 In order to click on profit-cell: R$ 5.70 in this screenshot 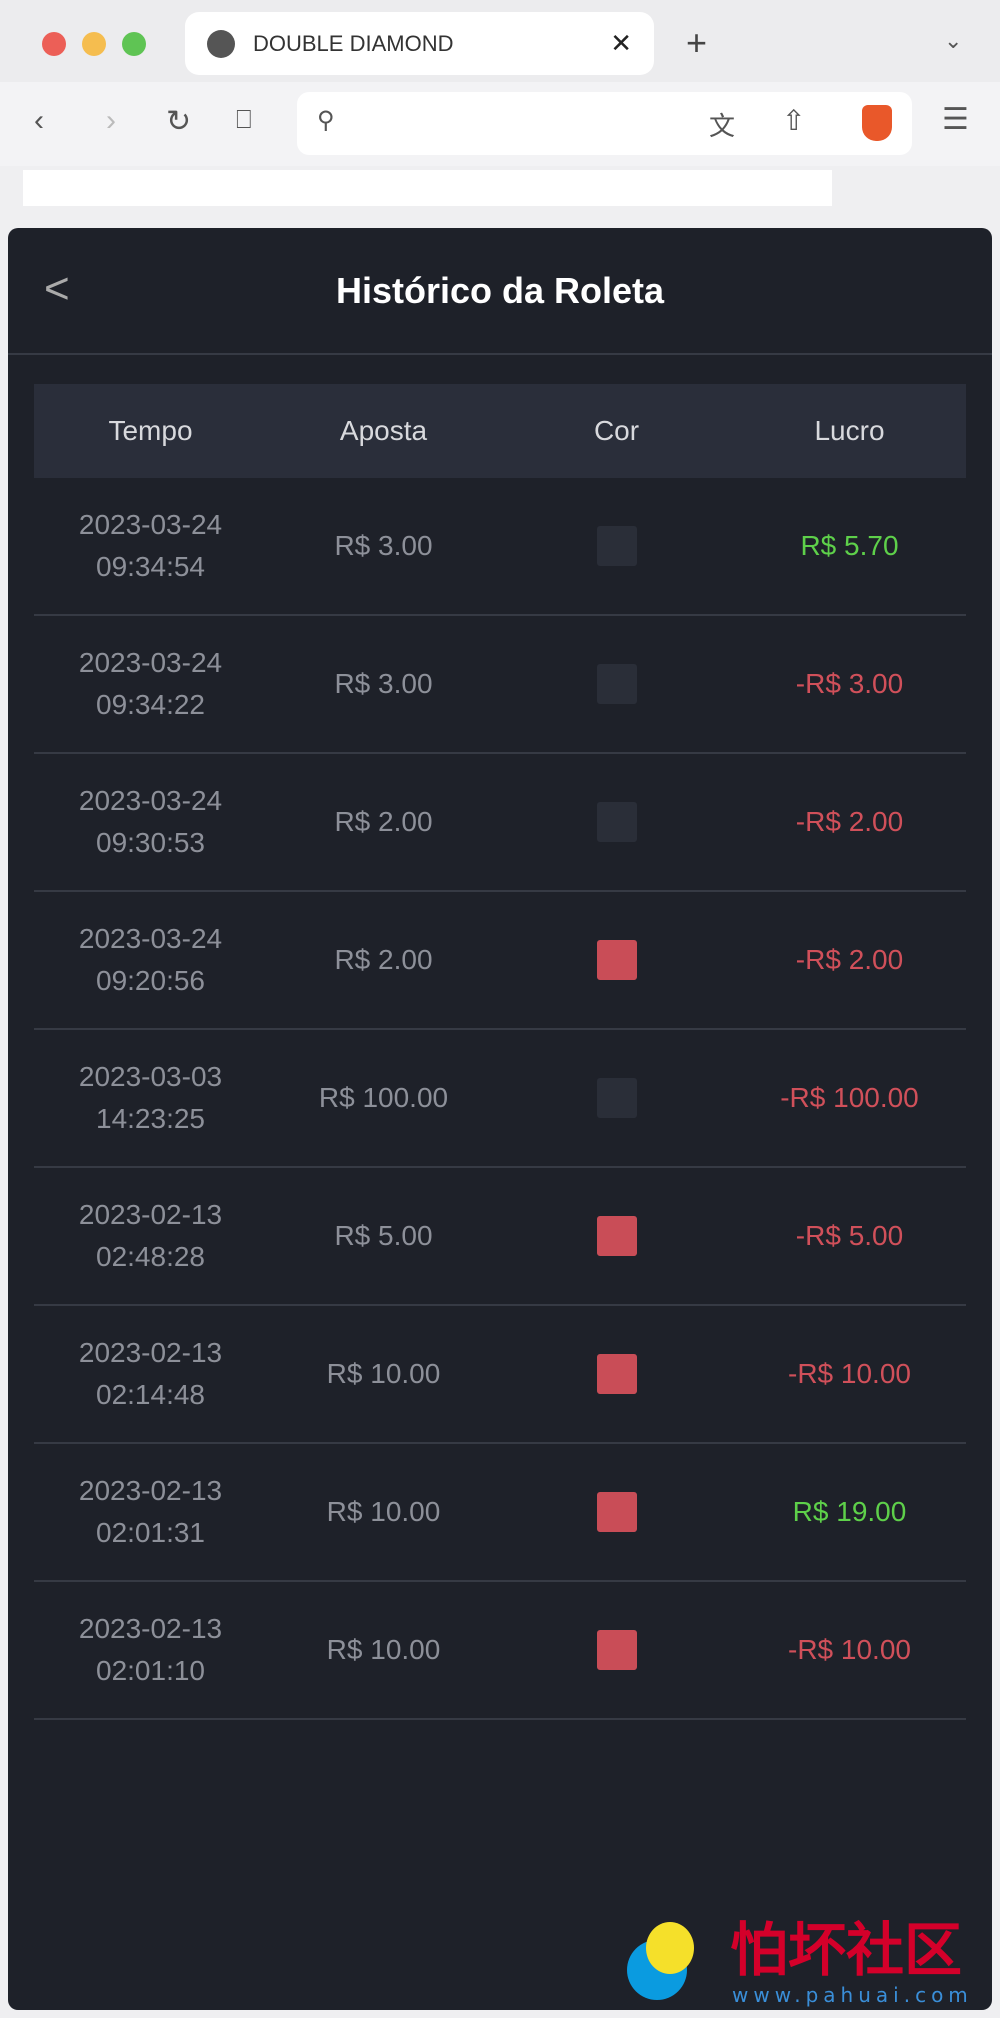, I will do `click(849, 545)`.